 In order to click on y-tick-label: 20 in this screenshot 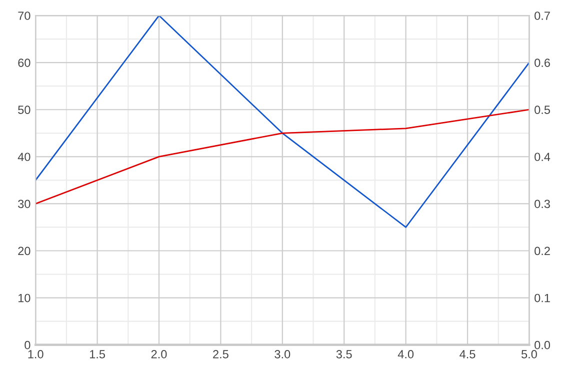, I will do `click(24, 251)`.